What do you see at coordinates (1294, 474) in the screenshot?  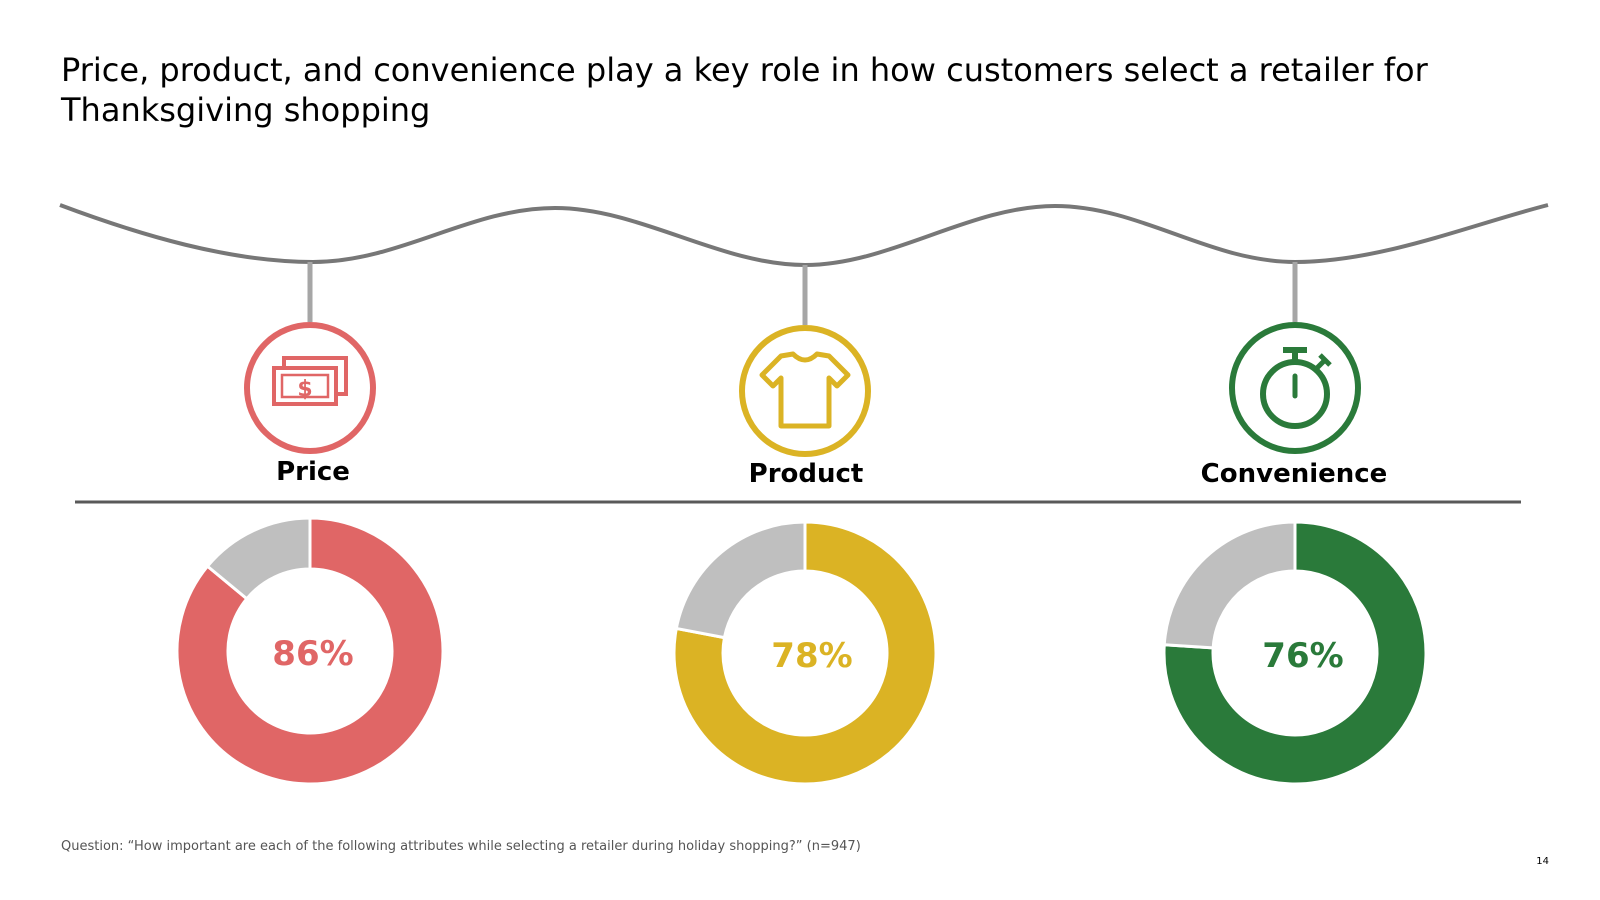 I see `attribute-label-convenience: Convenience` at bounding box center [1294, 474].